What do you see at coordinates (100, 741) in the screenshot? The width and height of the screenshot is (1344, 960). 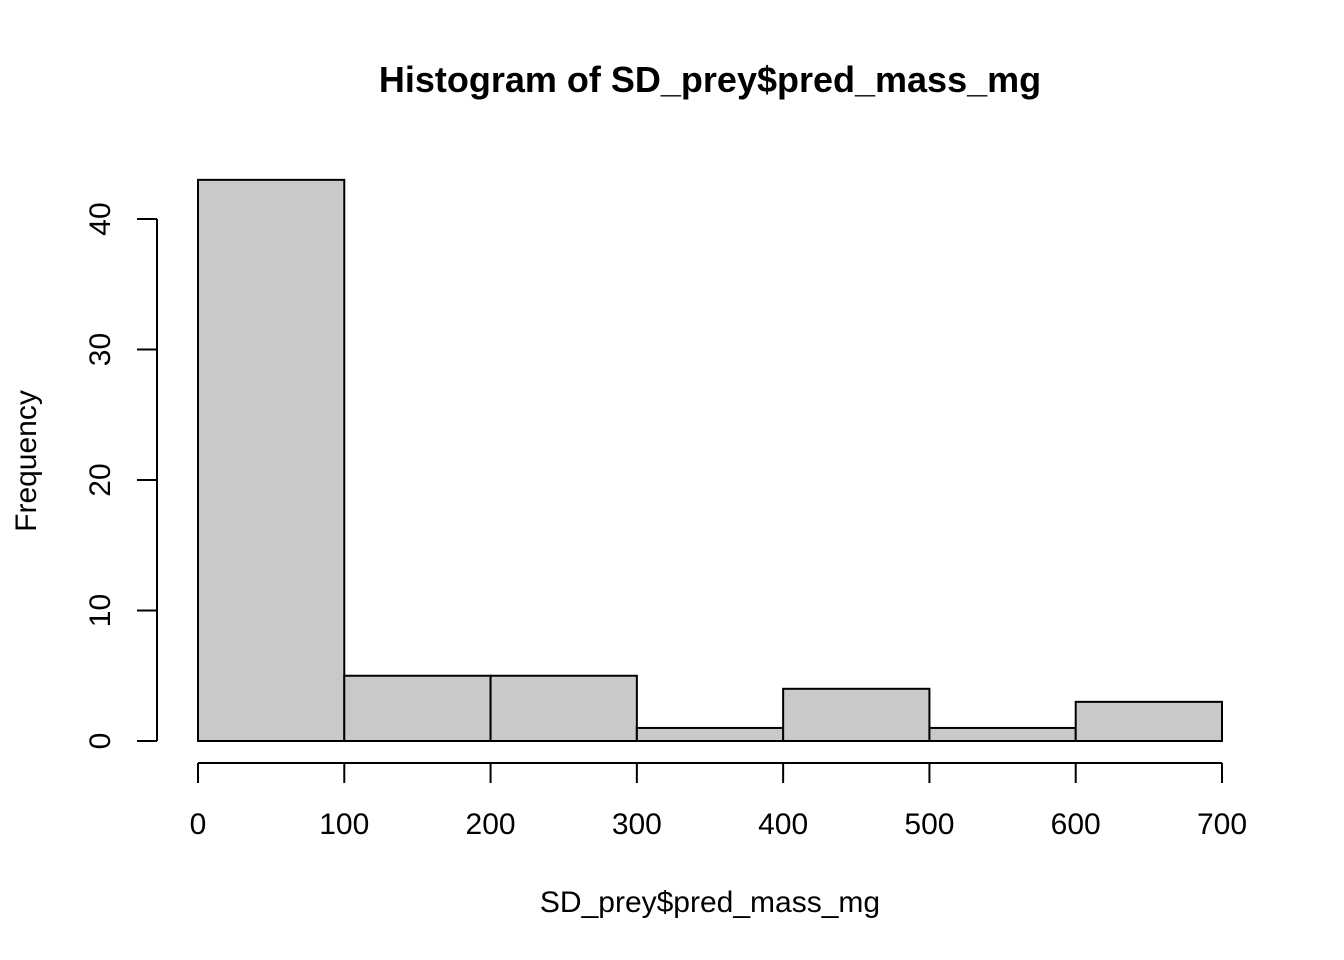 I see `y-tick-label: 0` at bounding box center [100, 741].